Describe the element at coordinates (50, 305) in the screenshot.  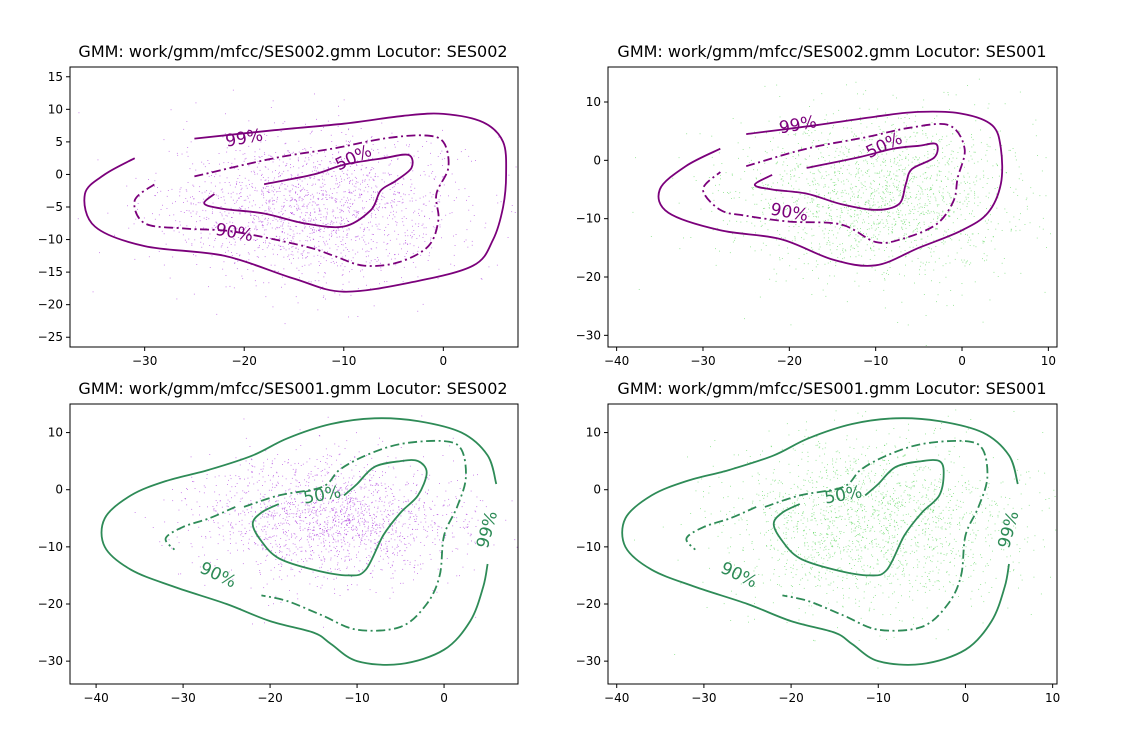
I see `y-tick-label: −20` at that location.